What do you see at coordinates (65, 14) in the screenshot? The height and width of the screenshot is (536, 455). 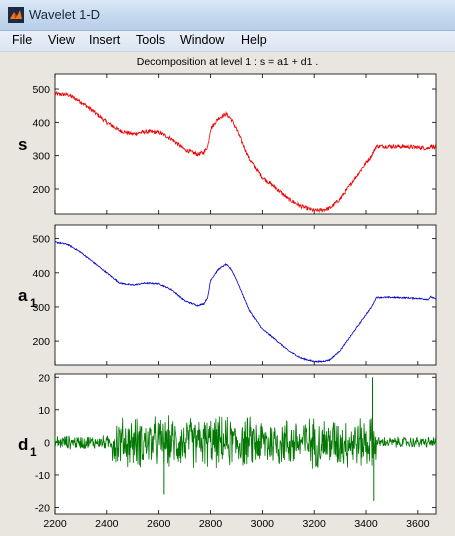 I see `window-title: Wavelet 1-D` at bounding box center [65, 14].